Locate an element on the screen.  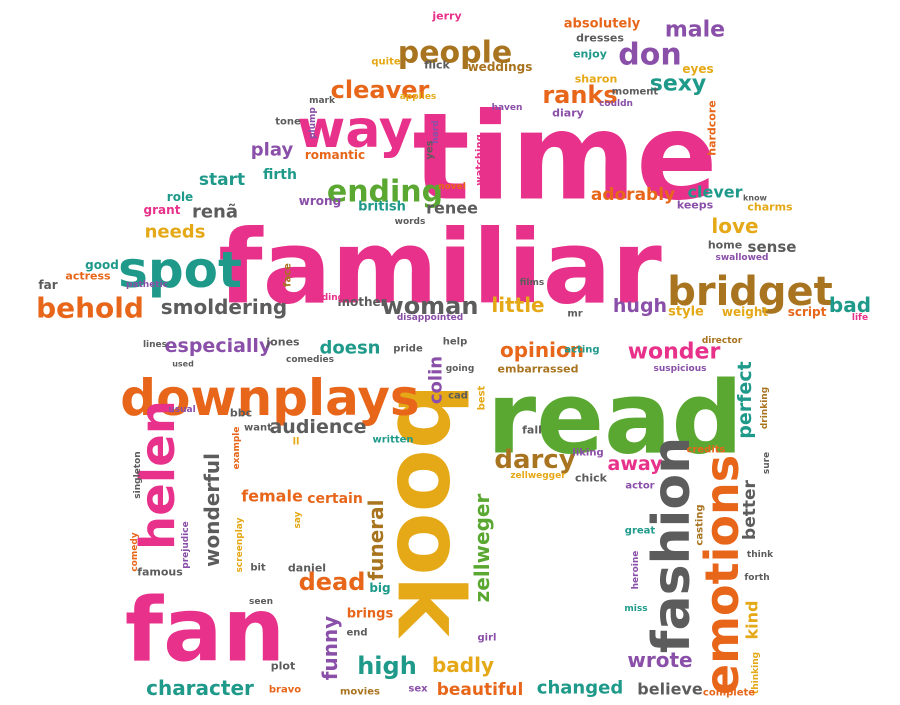
word-tone: tone is located at coordinates (288, 122).